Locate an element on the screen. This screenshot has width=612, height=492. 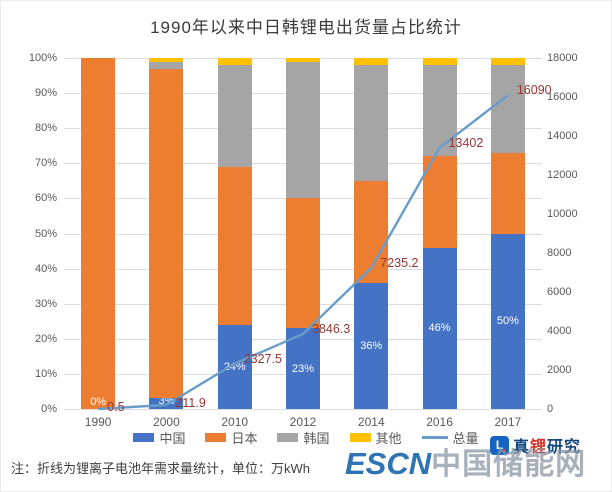
chart-footnote: 注：折线为锂离子电池年需求量统计，单位：万kWh is located at coordinates (161, 468).